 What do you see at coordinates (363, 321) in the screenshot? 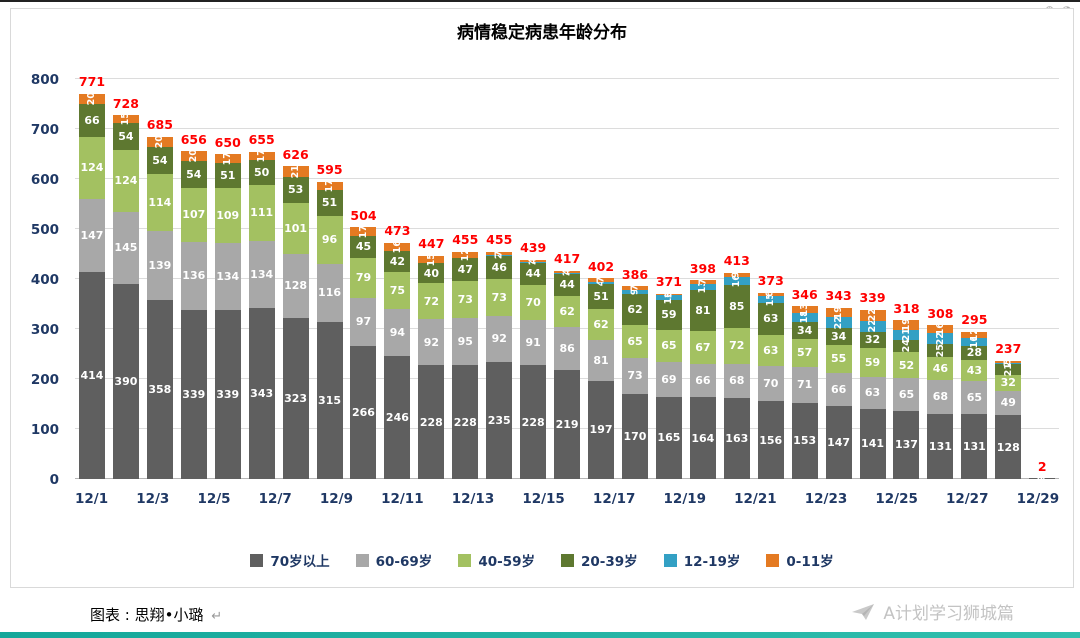
I see `bar-segment: 97` at bounding box center [363, 321].